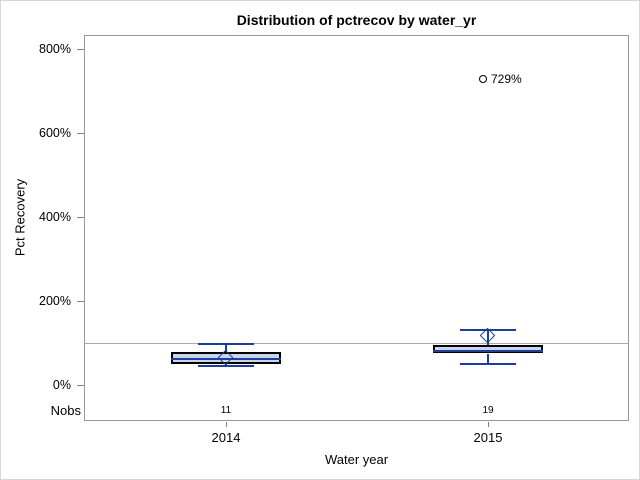 This screenshot has width=640, height=480. What do you see at coordinates (55, 133) in the screenshot?
I see `y-tick-label: 600%` at bounding box center [55, 133].